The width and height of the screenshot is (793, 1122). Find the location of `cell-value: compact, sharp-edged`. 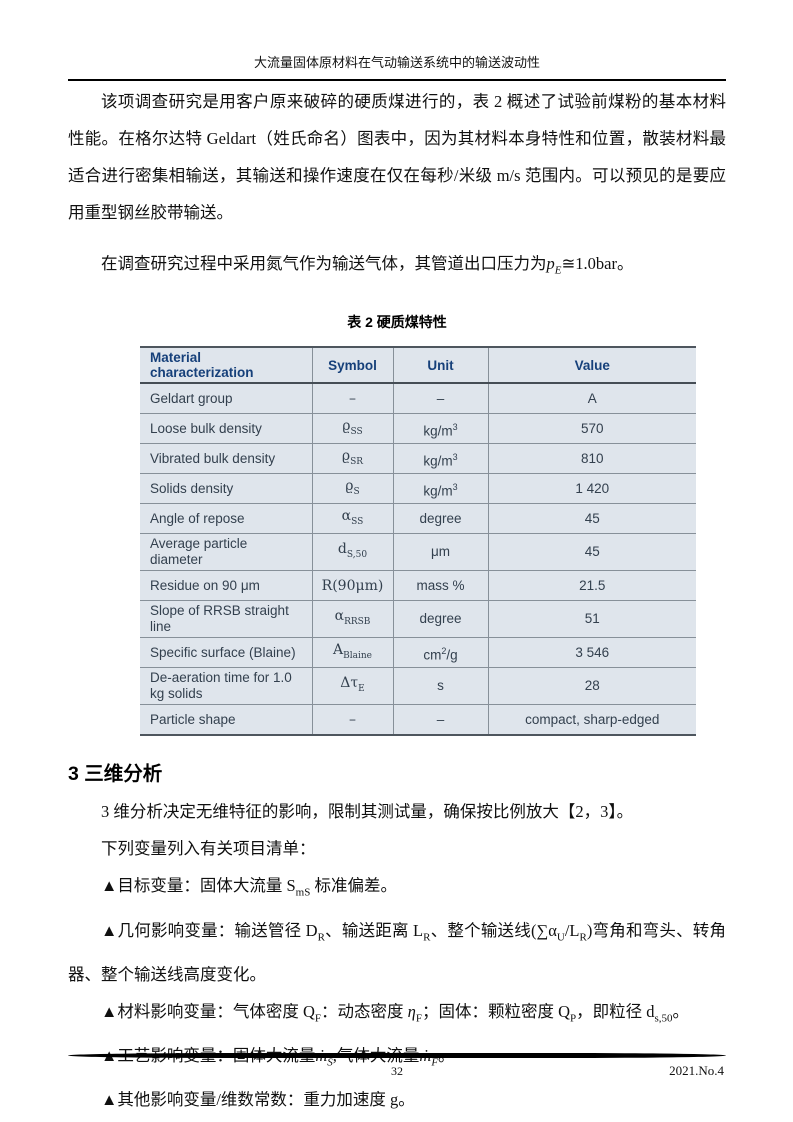

cell-value: compact, sharp-edged is located at coordinates (591, 720).